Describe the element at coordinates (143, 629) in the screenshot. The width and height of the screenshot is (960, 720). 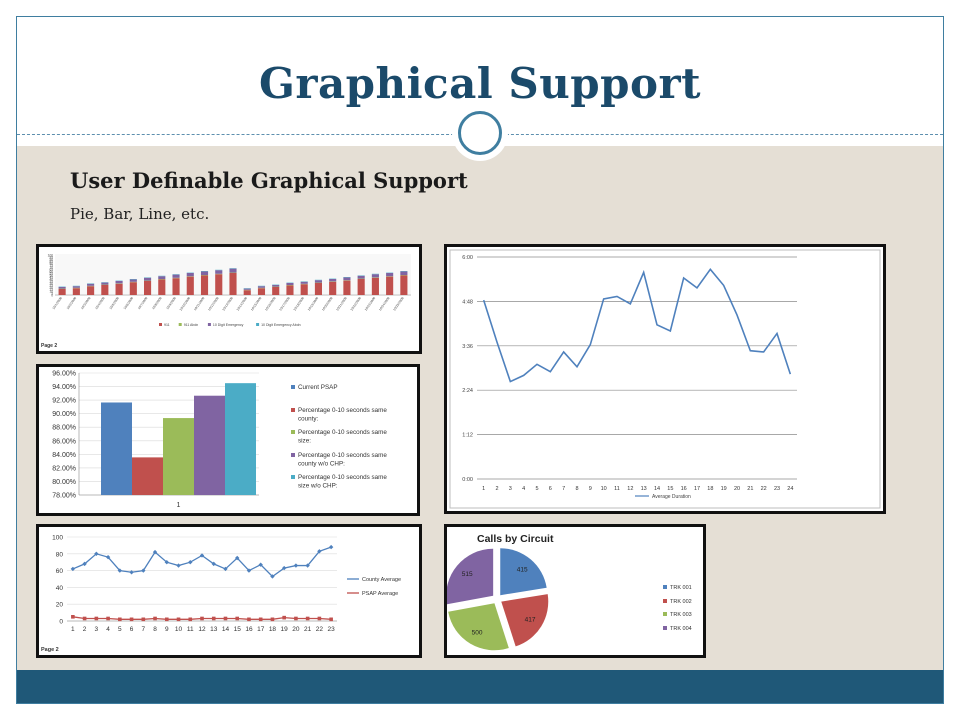
I see `x-tick-label: 7` at that location.